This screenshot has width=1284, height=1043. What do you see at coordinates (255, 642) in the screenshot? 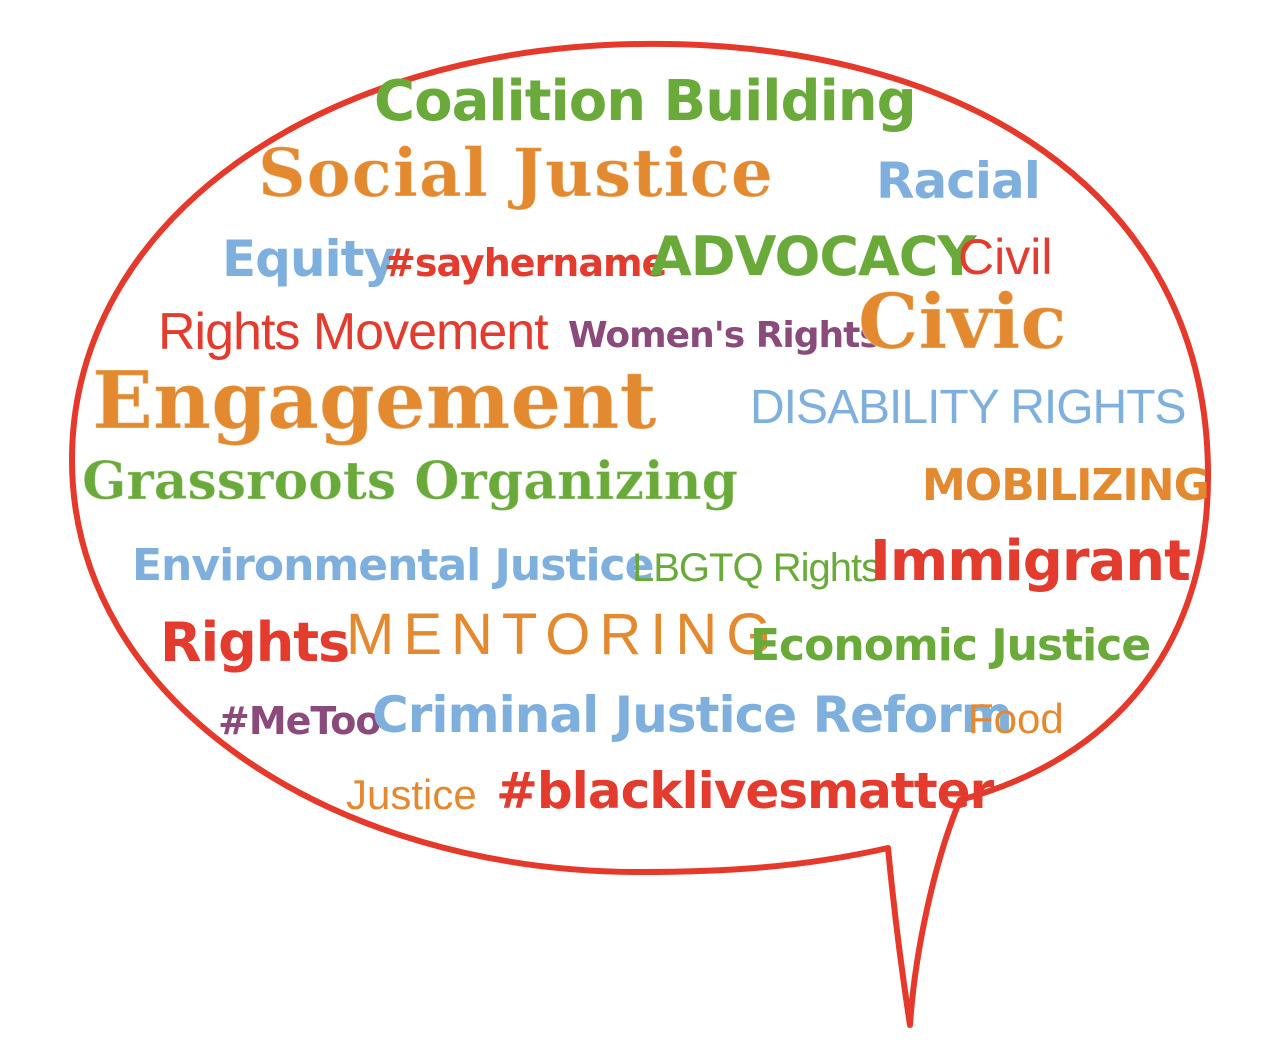
I see `word-rights: Rights` at bounding box center [255, 642].